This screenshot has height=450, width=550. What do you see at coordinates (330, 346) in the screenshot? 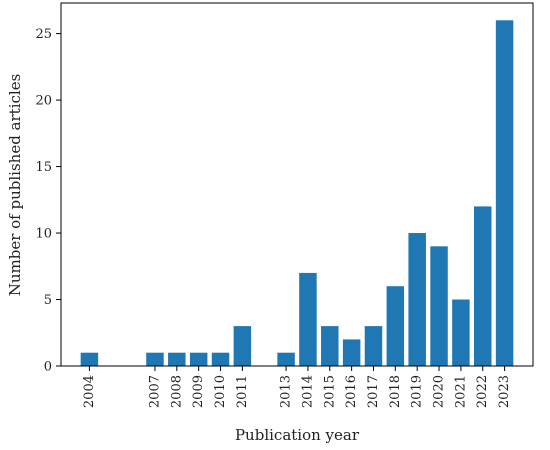
I see `bar-2015` at bounding box center [330, 346].